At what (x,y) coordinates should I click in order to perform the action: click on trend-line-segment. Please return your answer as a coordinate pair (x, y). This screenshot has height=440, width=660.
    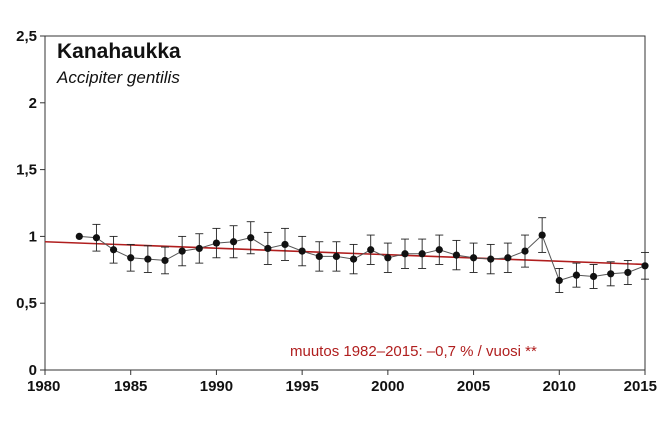
    Looking at the image, I should click on (345, 253).